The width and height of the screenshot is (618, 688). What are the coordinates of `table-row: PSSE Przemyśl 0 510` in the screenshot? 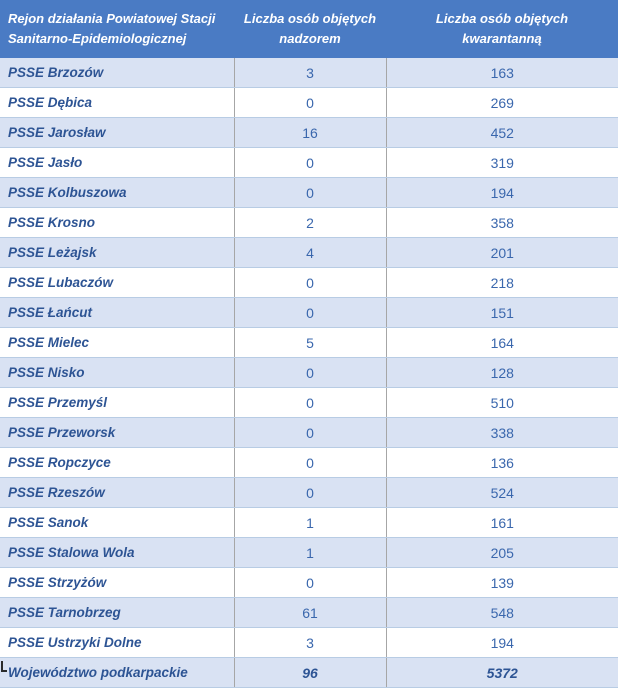 It's located at (309, 402).